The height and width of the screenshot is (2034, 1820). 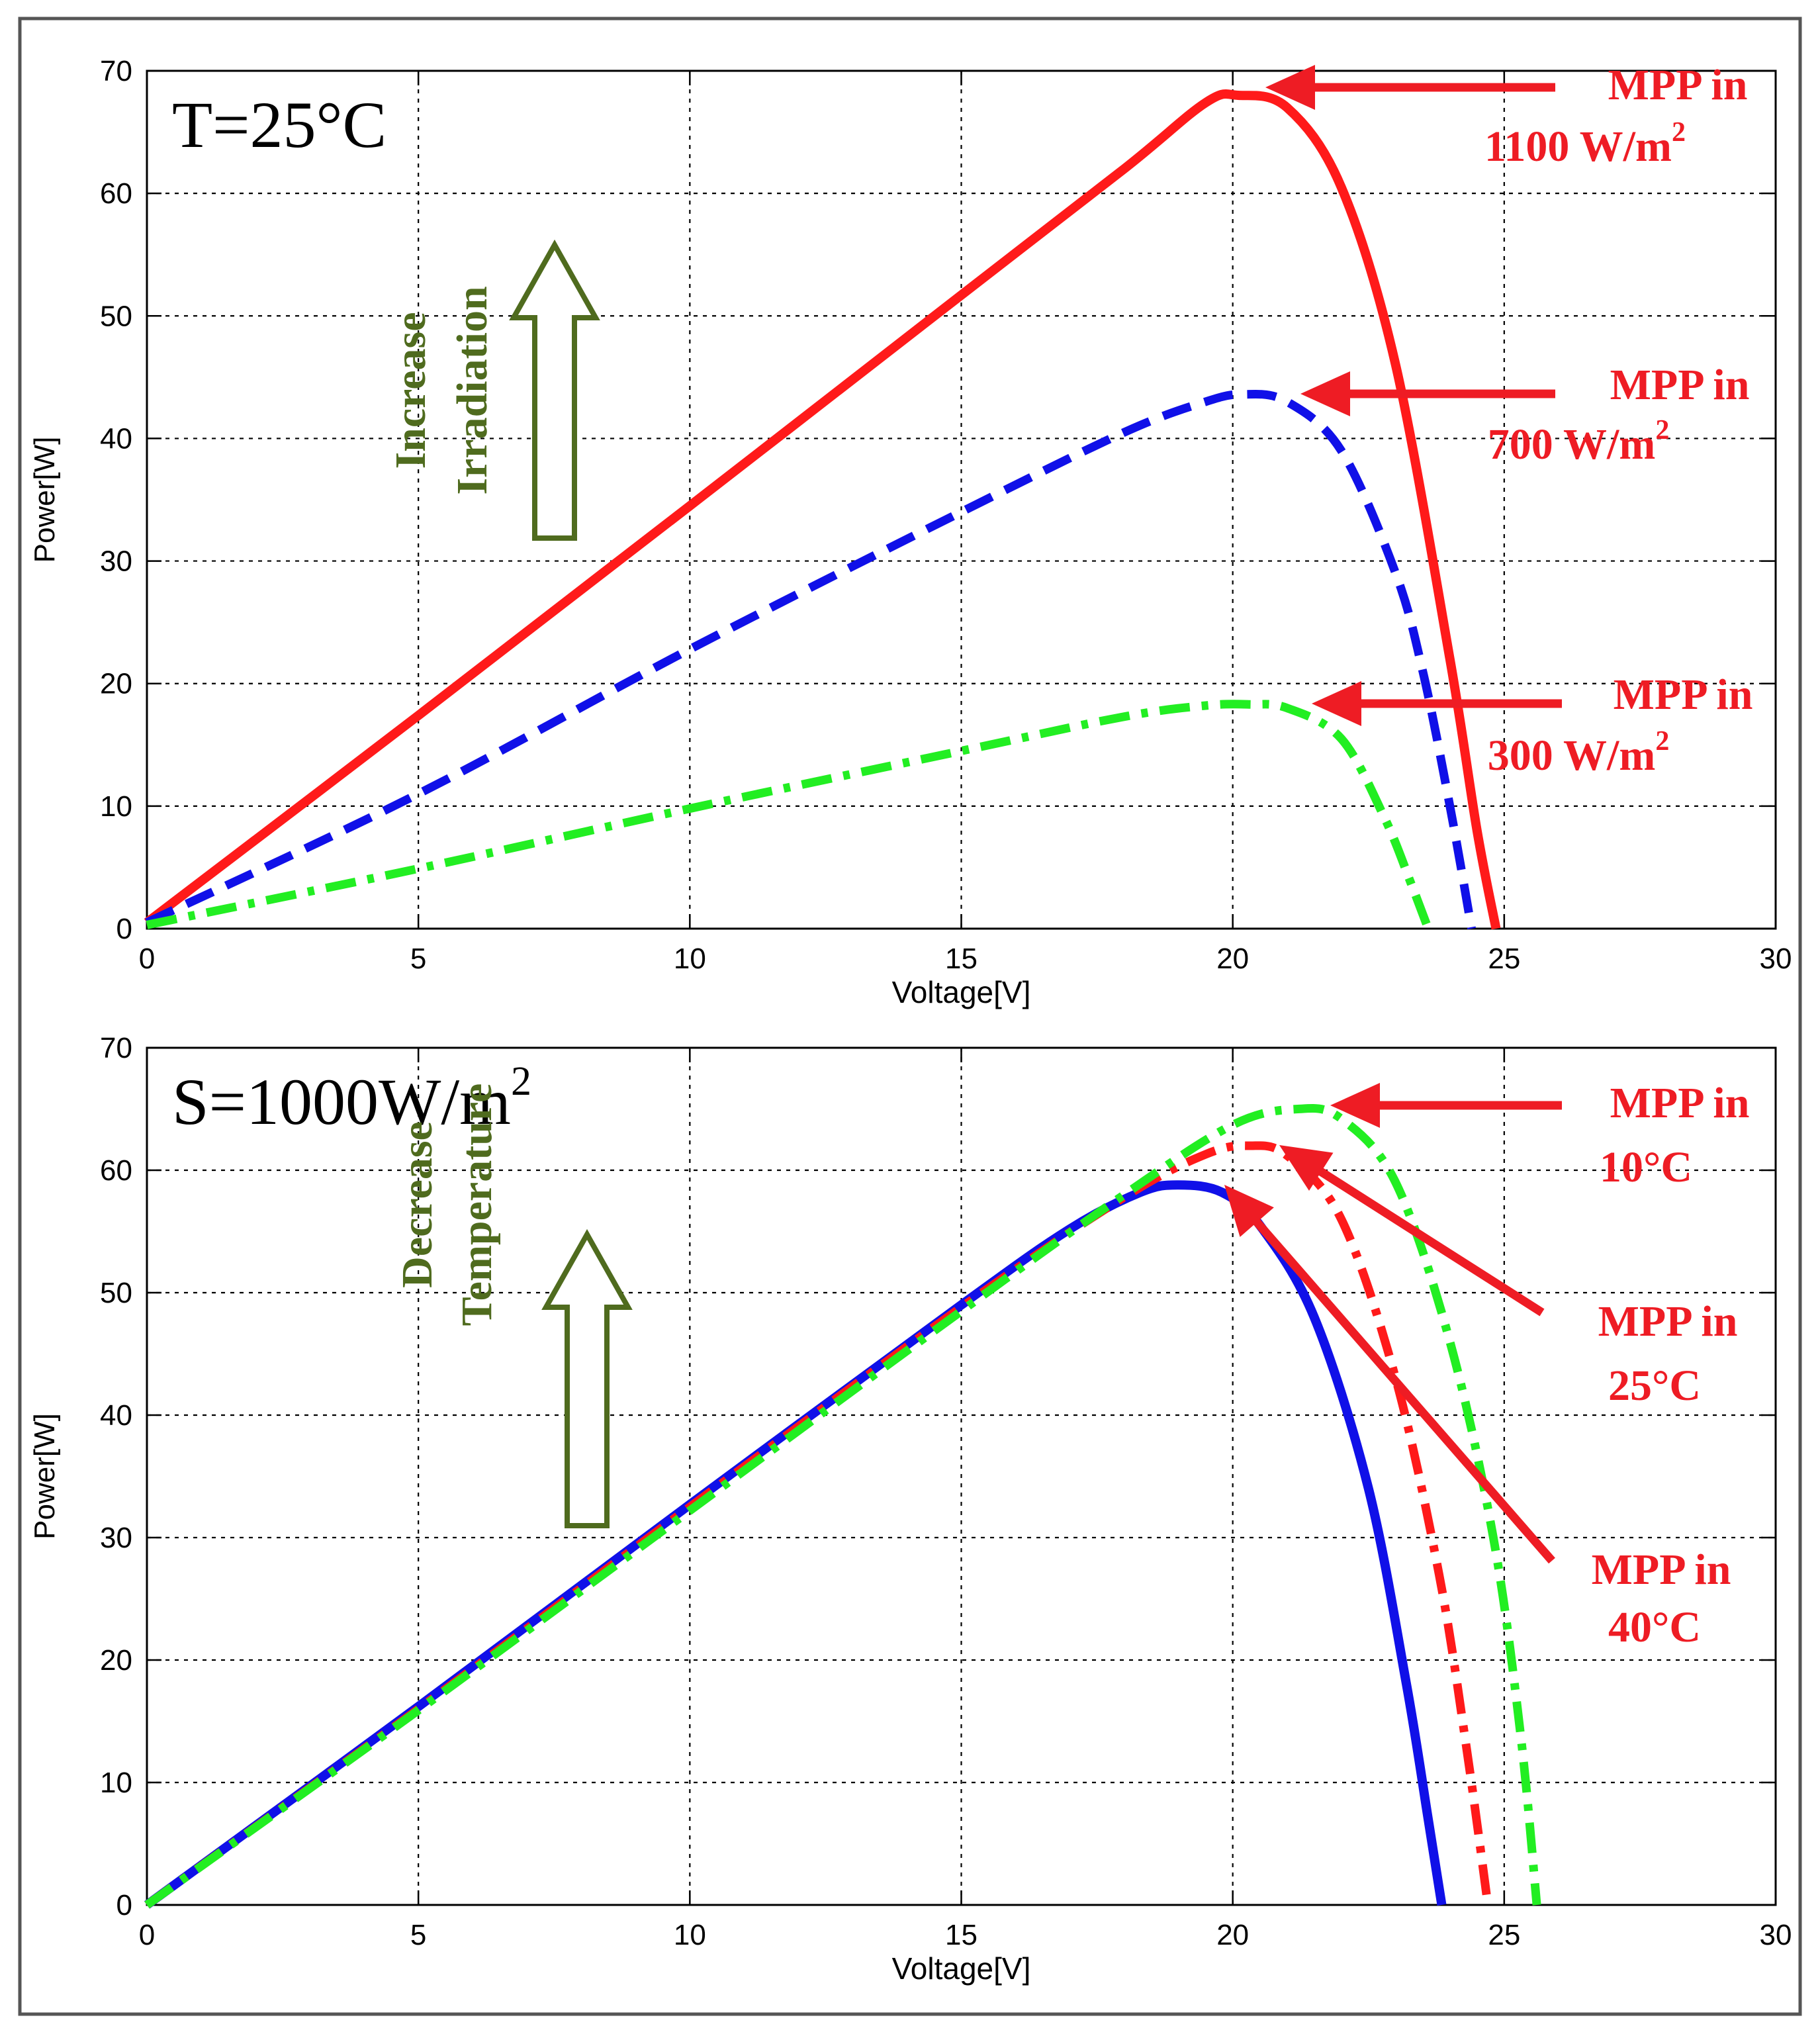 What do you see at coordinates (1579, 442) in the screenshot?
I see `mpp-label-line2: 700 W/m2` at bounding box center [1579, 442].